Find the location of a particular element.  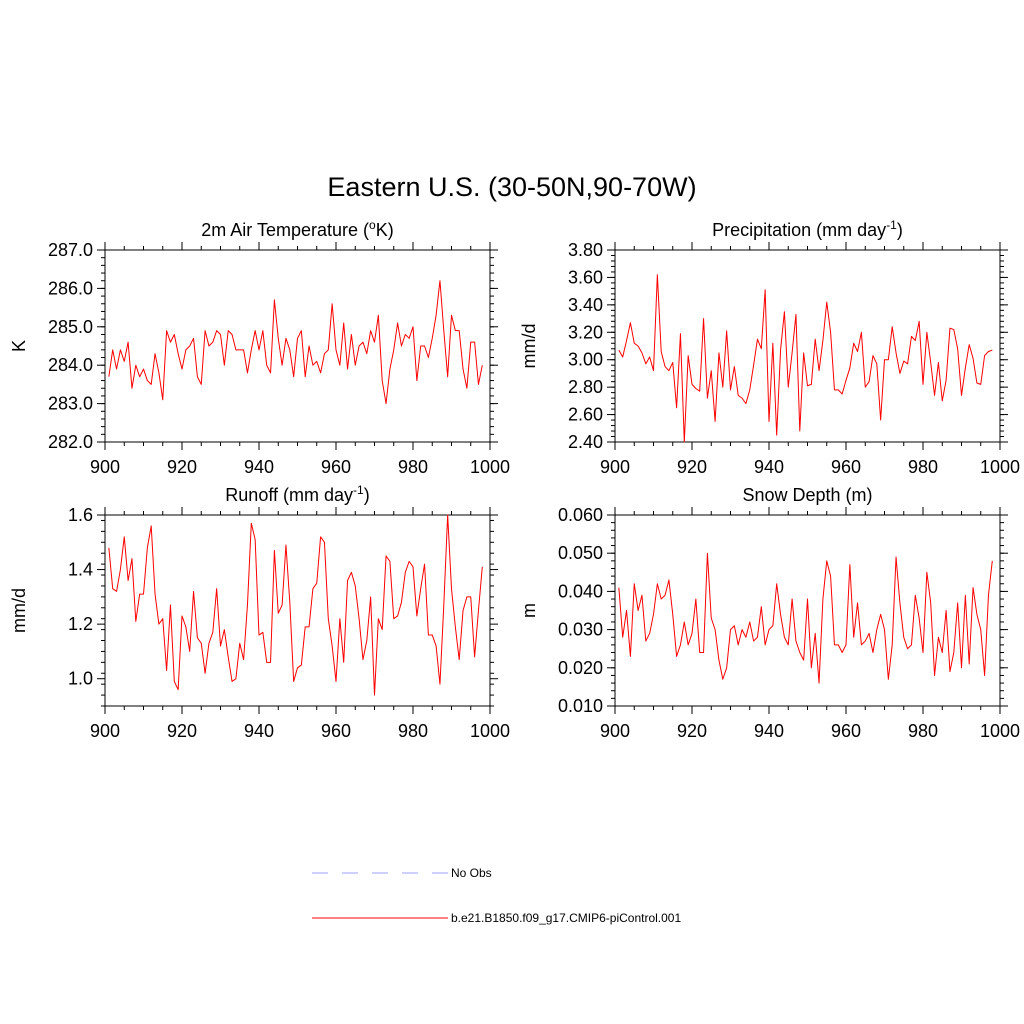

y-tick-label: 0.040 is located at coordinates (580, 591).